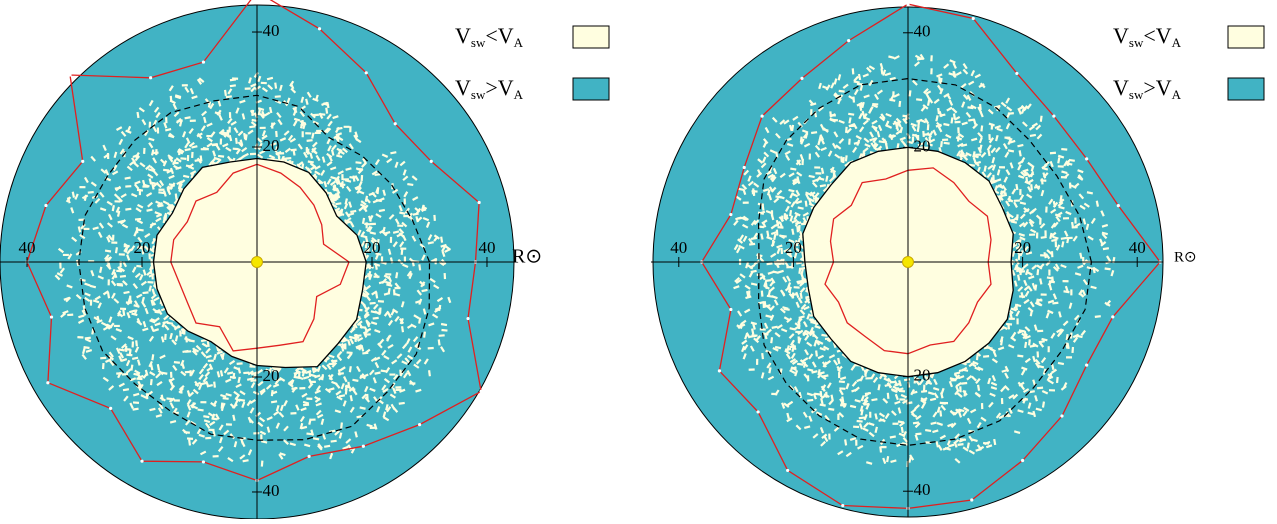  I want to click on legend-swatch, so click(591, 89).